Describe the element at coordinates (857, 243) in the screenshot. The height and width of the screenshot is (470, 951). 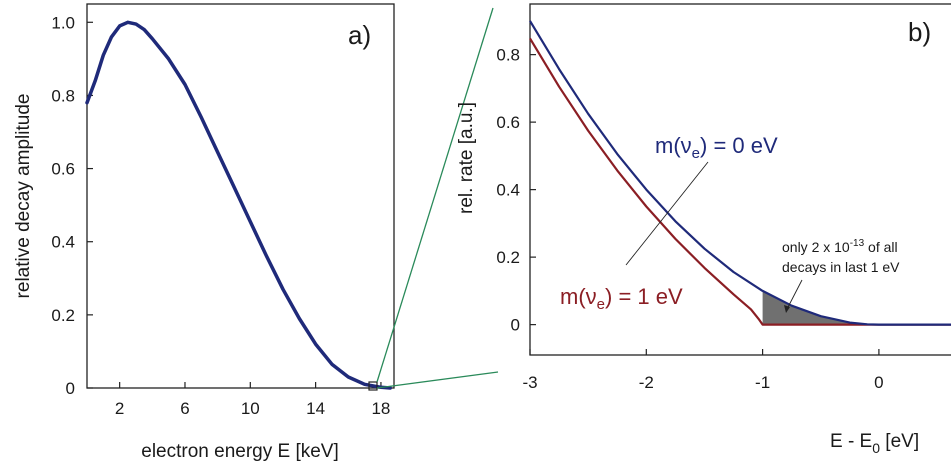
I see `note-line-1-sup: -13` at that location.